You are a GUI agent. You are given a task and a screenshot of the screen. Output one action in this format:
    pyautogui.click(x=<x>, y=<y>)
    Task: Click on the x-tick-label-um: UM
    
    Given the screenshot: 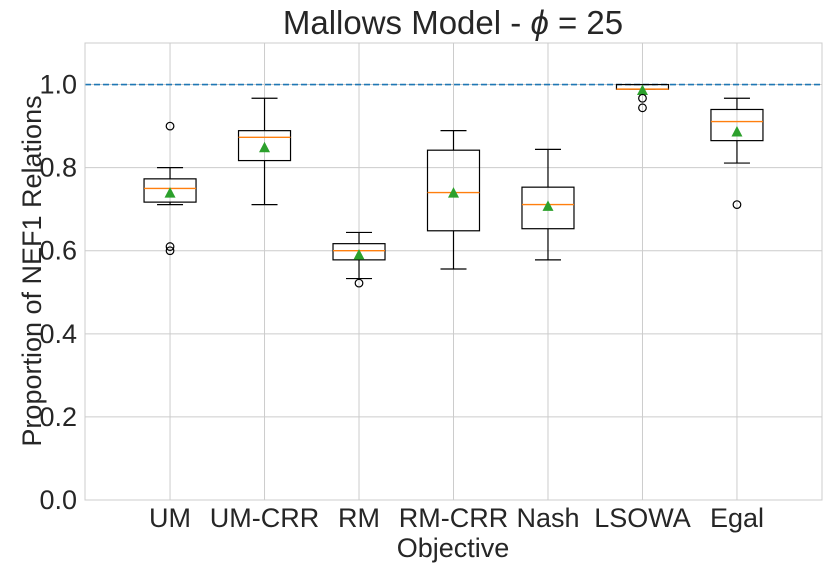 What is the action you would take?
    pyautogui.click(x=170, y=518)
    